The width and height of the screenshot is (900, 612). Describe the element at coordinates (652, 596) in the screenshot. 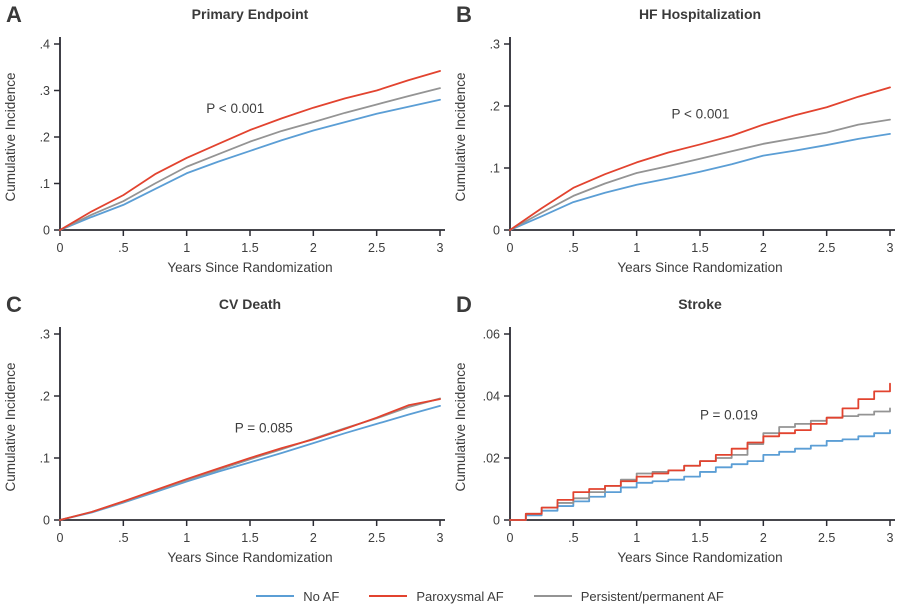

I see `legend-label: Persistent/permanent AF` at that location.